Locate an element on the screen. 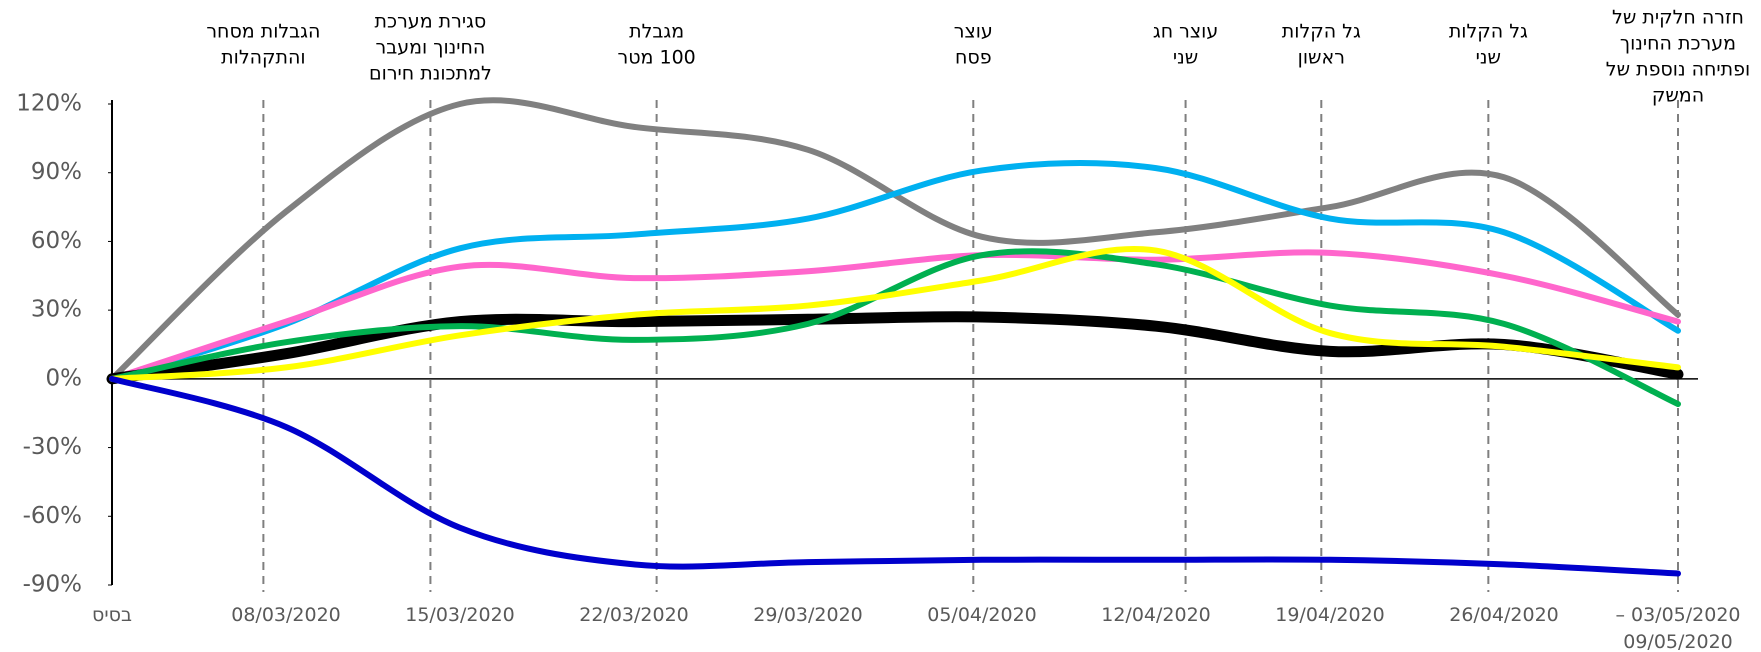  annotation: ופתיחה נוספת של is located at coordinates (1678, 70).